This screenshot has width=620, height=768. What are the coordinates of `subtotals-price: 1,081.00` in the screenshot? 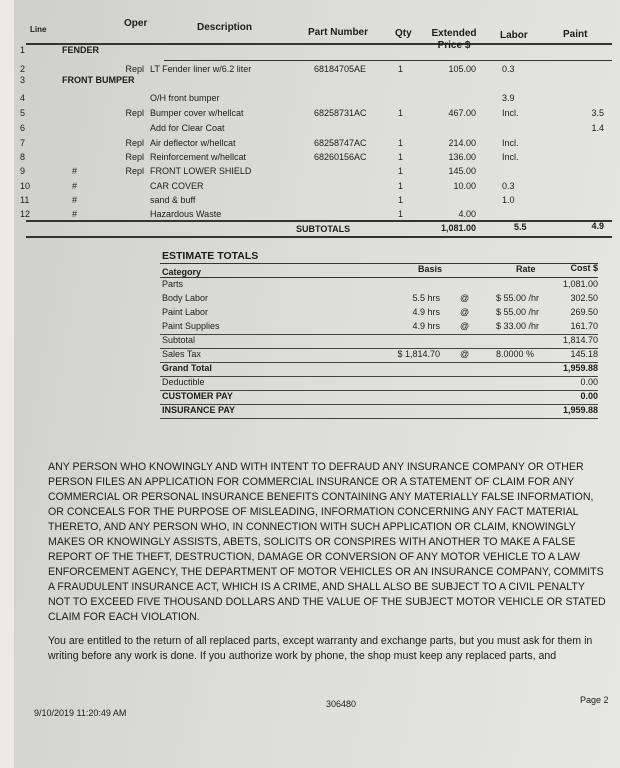 It's located at (458, 228).